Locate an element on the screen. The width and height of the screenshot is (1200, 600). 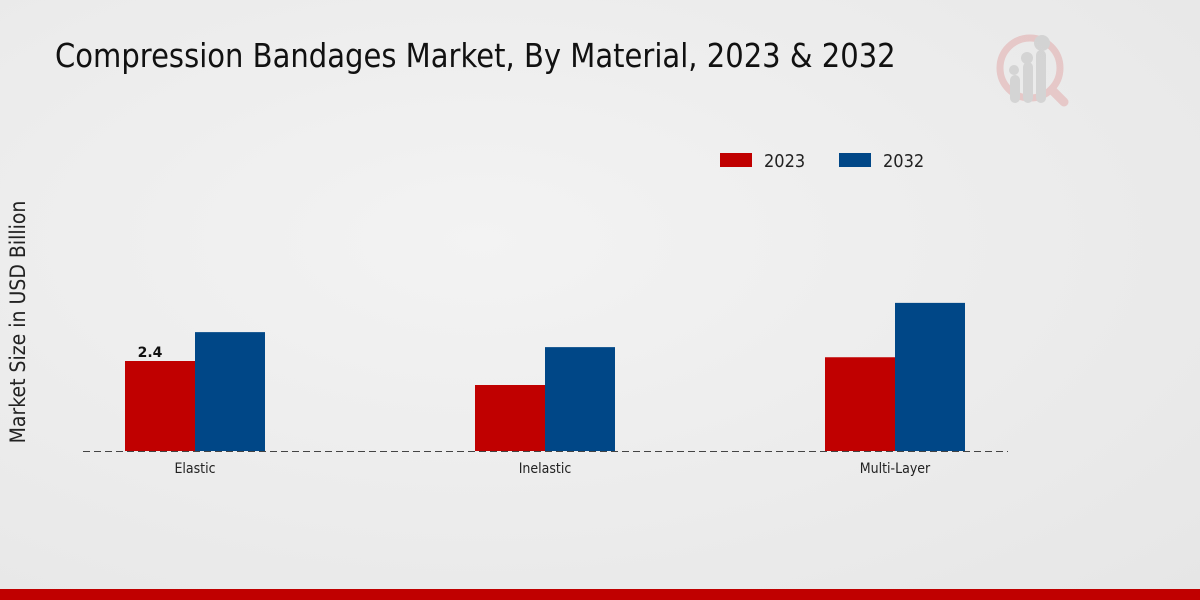
bar-2023-multi-layer is located at coordinates (860, 404).